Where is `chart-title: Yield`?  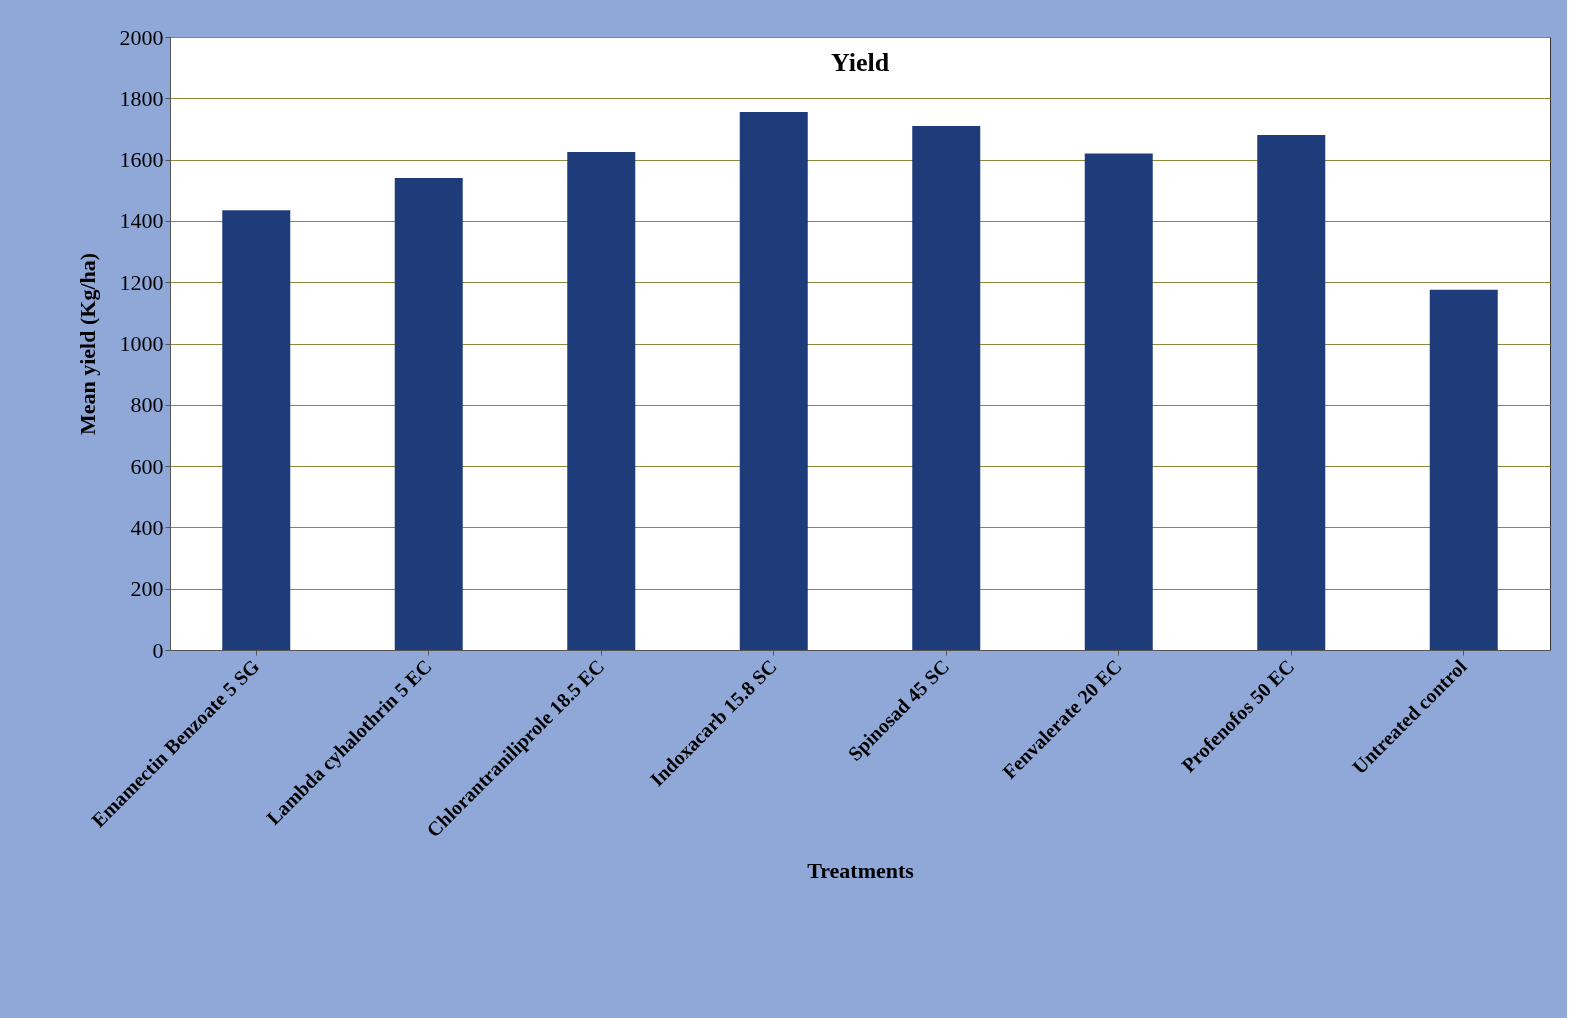
chart-title: Yield is located at coordinates (860, 62).